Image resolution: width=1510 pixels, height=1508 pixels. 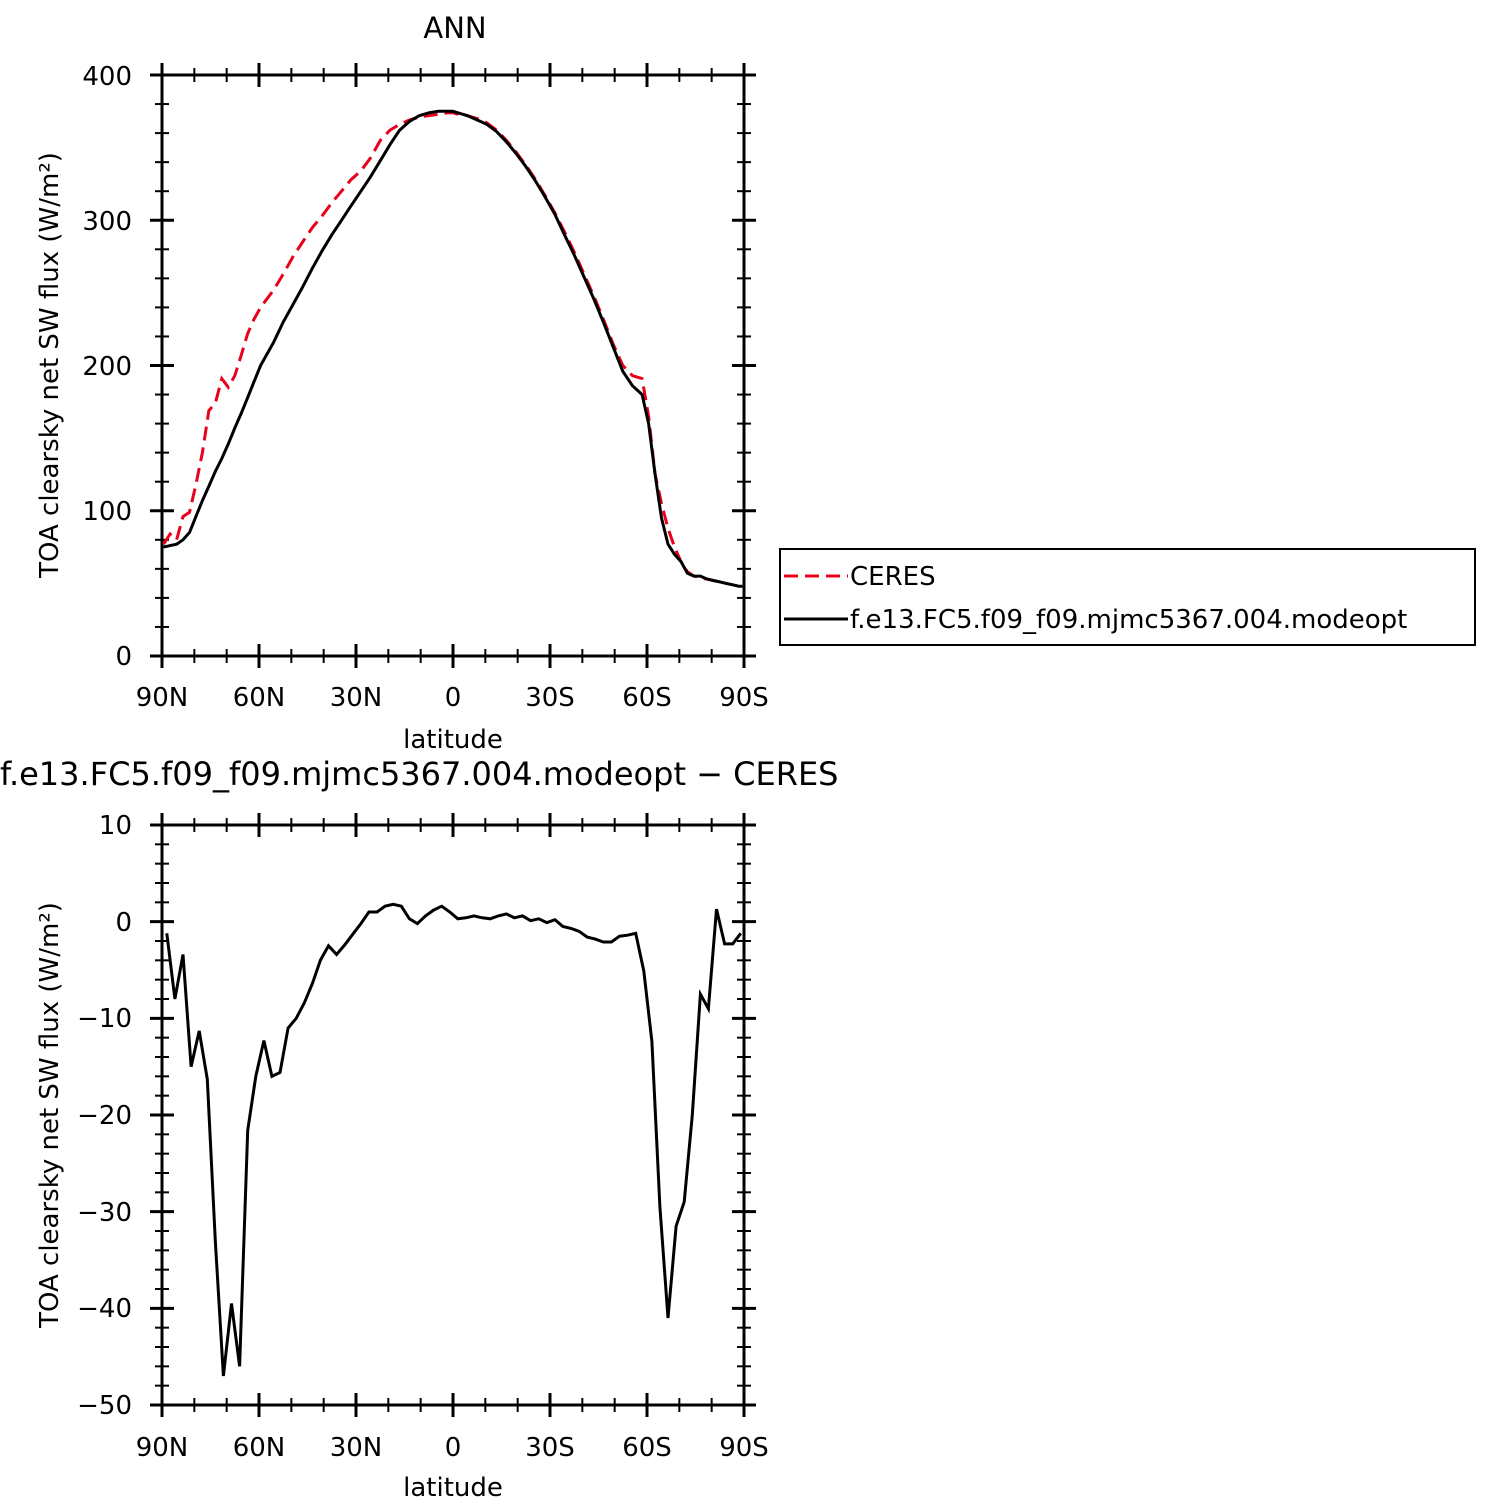 I want to click on y-tick-label: −30, so click(x=104, y=1213).